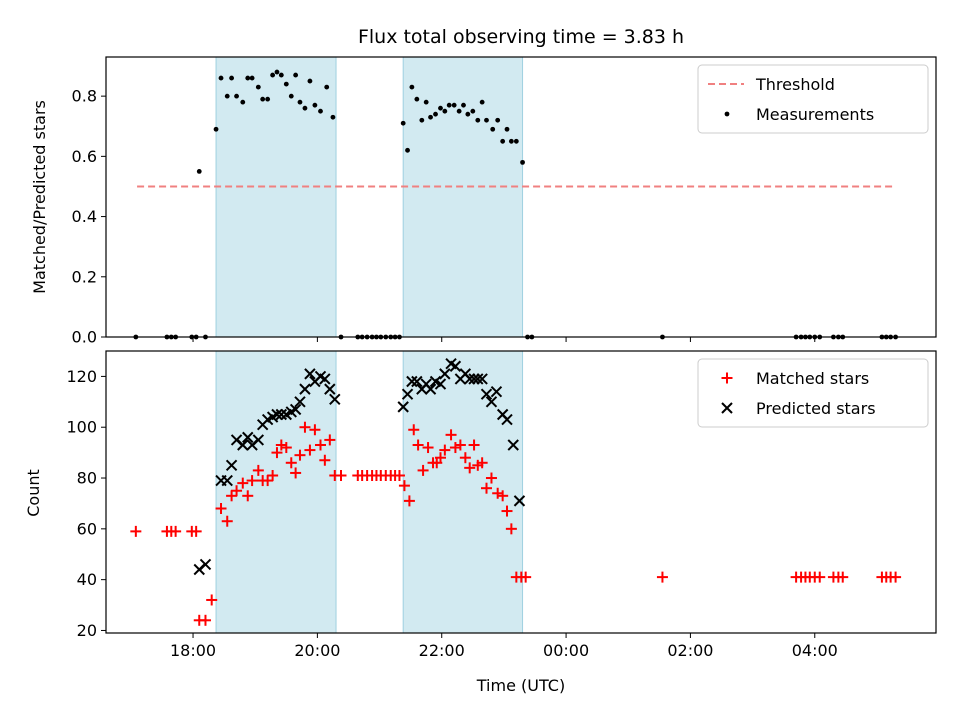 This screenshot has width=960, height=720. What do you see at coordinates (84, 276) in the screenshot?
I see `y-tick-label: 0.2` at bounding box center [84, 276].